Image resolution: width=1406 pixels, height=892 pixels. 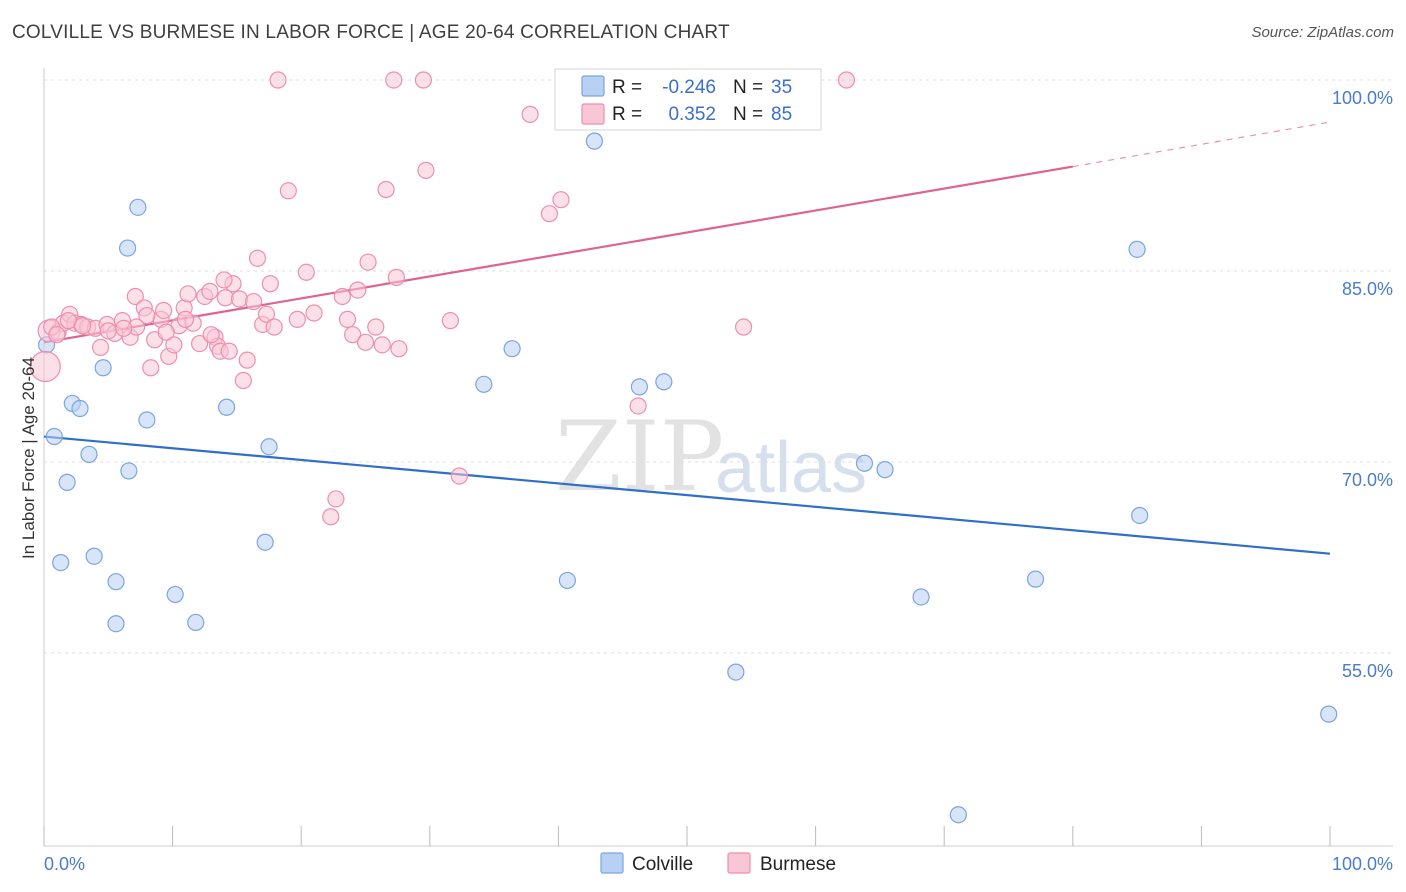 I want to click on legend-r-label-burmese: R =, so click(x=627, y=114).